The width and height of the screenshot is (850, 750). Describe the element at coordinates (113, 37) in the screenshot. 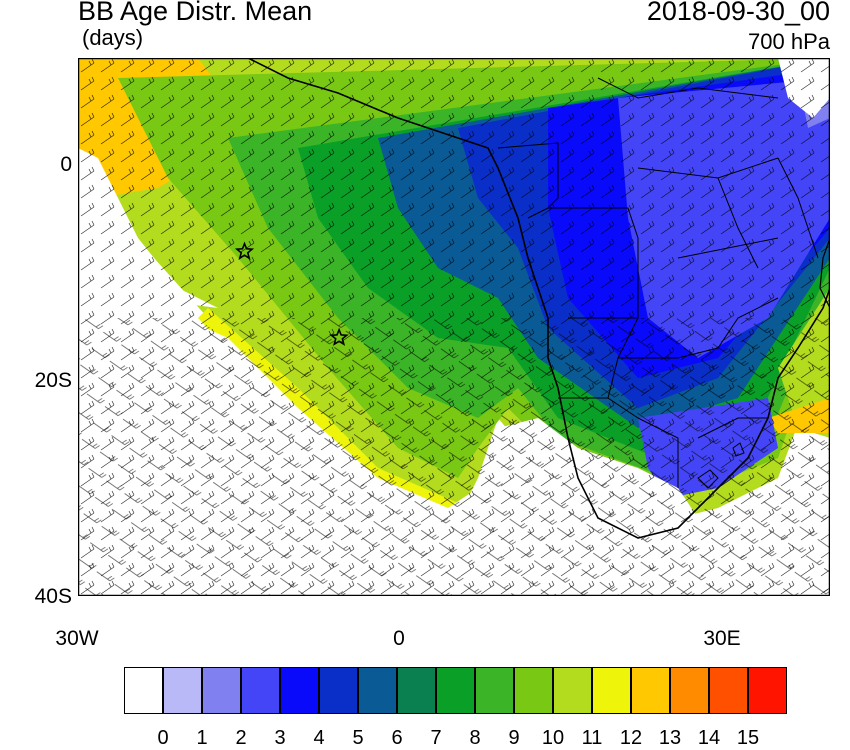

I see `units-label: (days)` at that location.